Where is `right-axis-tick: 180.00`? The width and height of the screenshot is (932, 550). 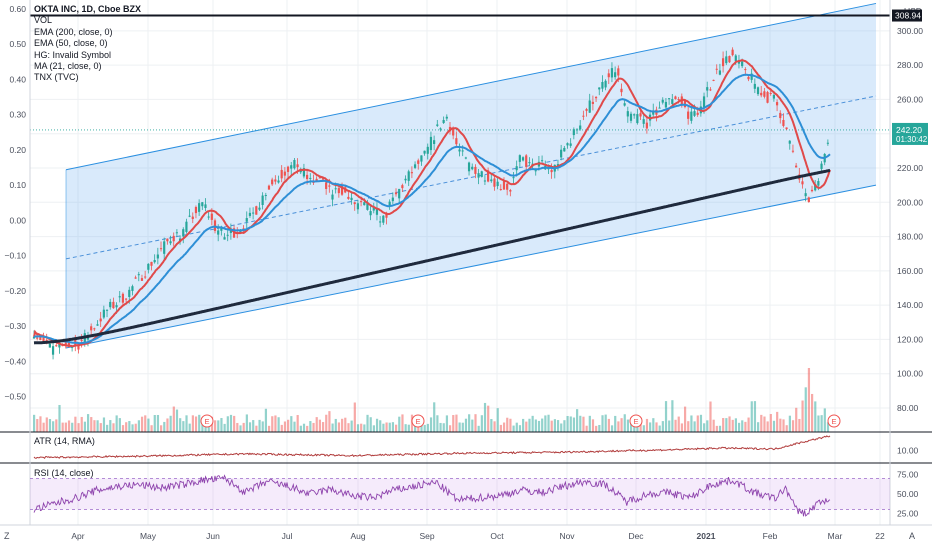
right-axis-tick: 180.00 is located at coordinates (910, 237).